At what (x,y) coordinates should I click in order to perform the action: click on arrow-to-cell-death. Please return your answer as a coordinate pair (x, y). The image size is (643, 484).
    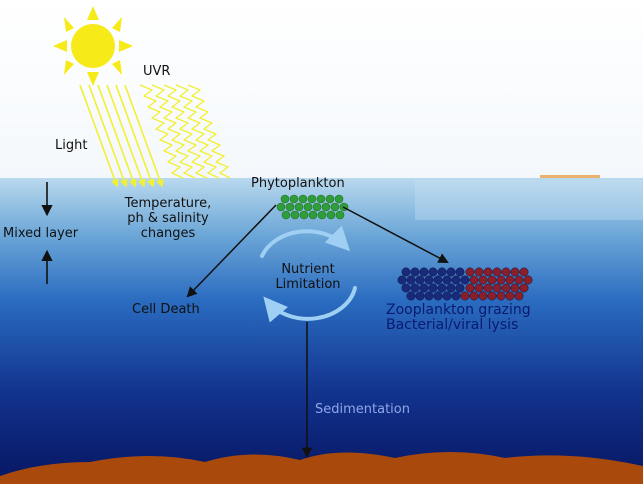
    Looking at the image, I should click on (231, 251).